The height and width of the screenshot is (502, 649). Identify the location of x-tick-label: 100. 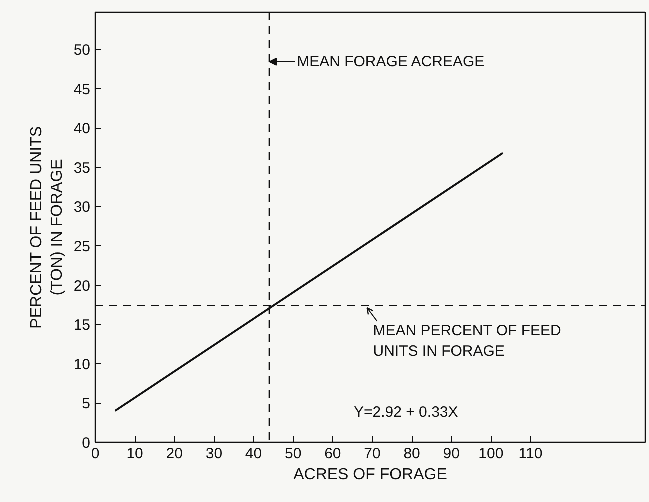
(491, 454).